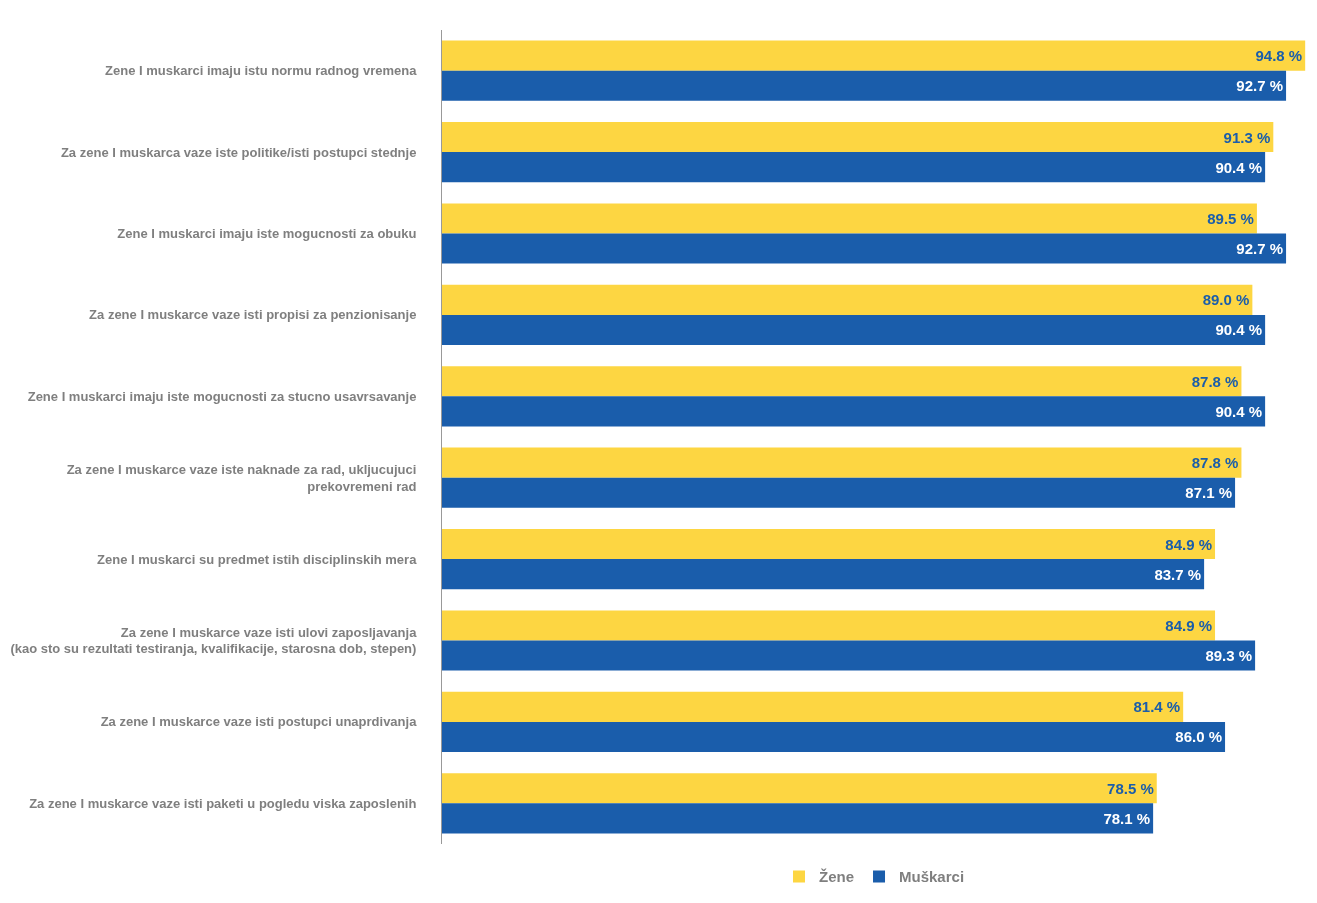 The height and width of the screenshot is (903, 1317). I want to click on y-tick-label: Za zene I muskarce vaze isti postupci unaprdivanja, so click(259, 722).